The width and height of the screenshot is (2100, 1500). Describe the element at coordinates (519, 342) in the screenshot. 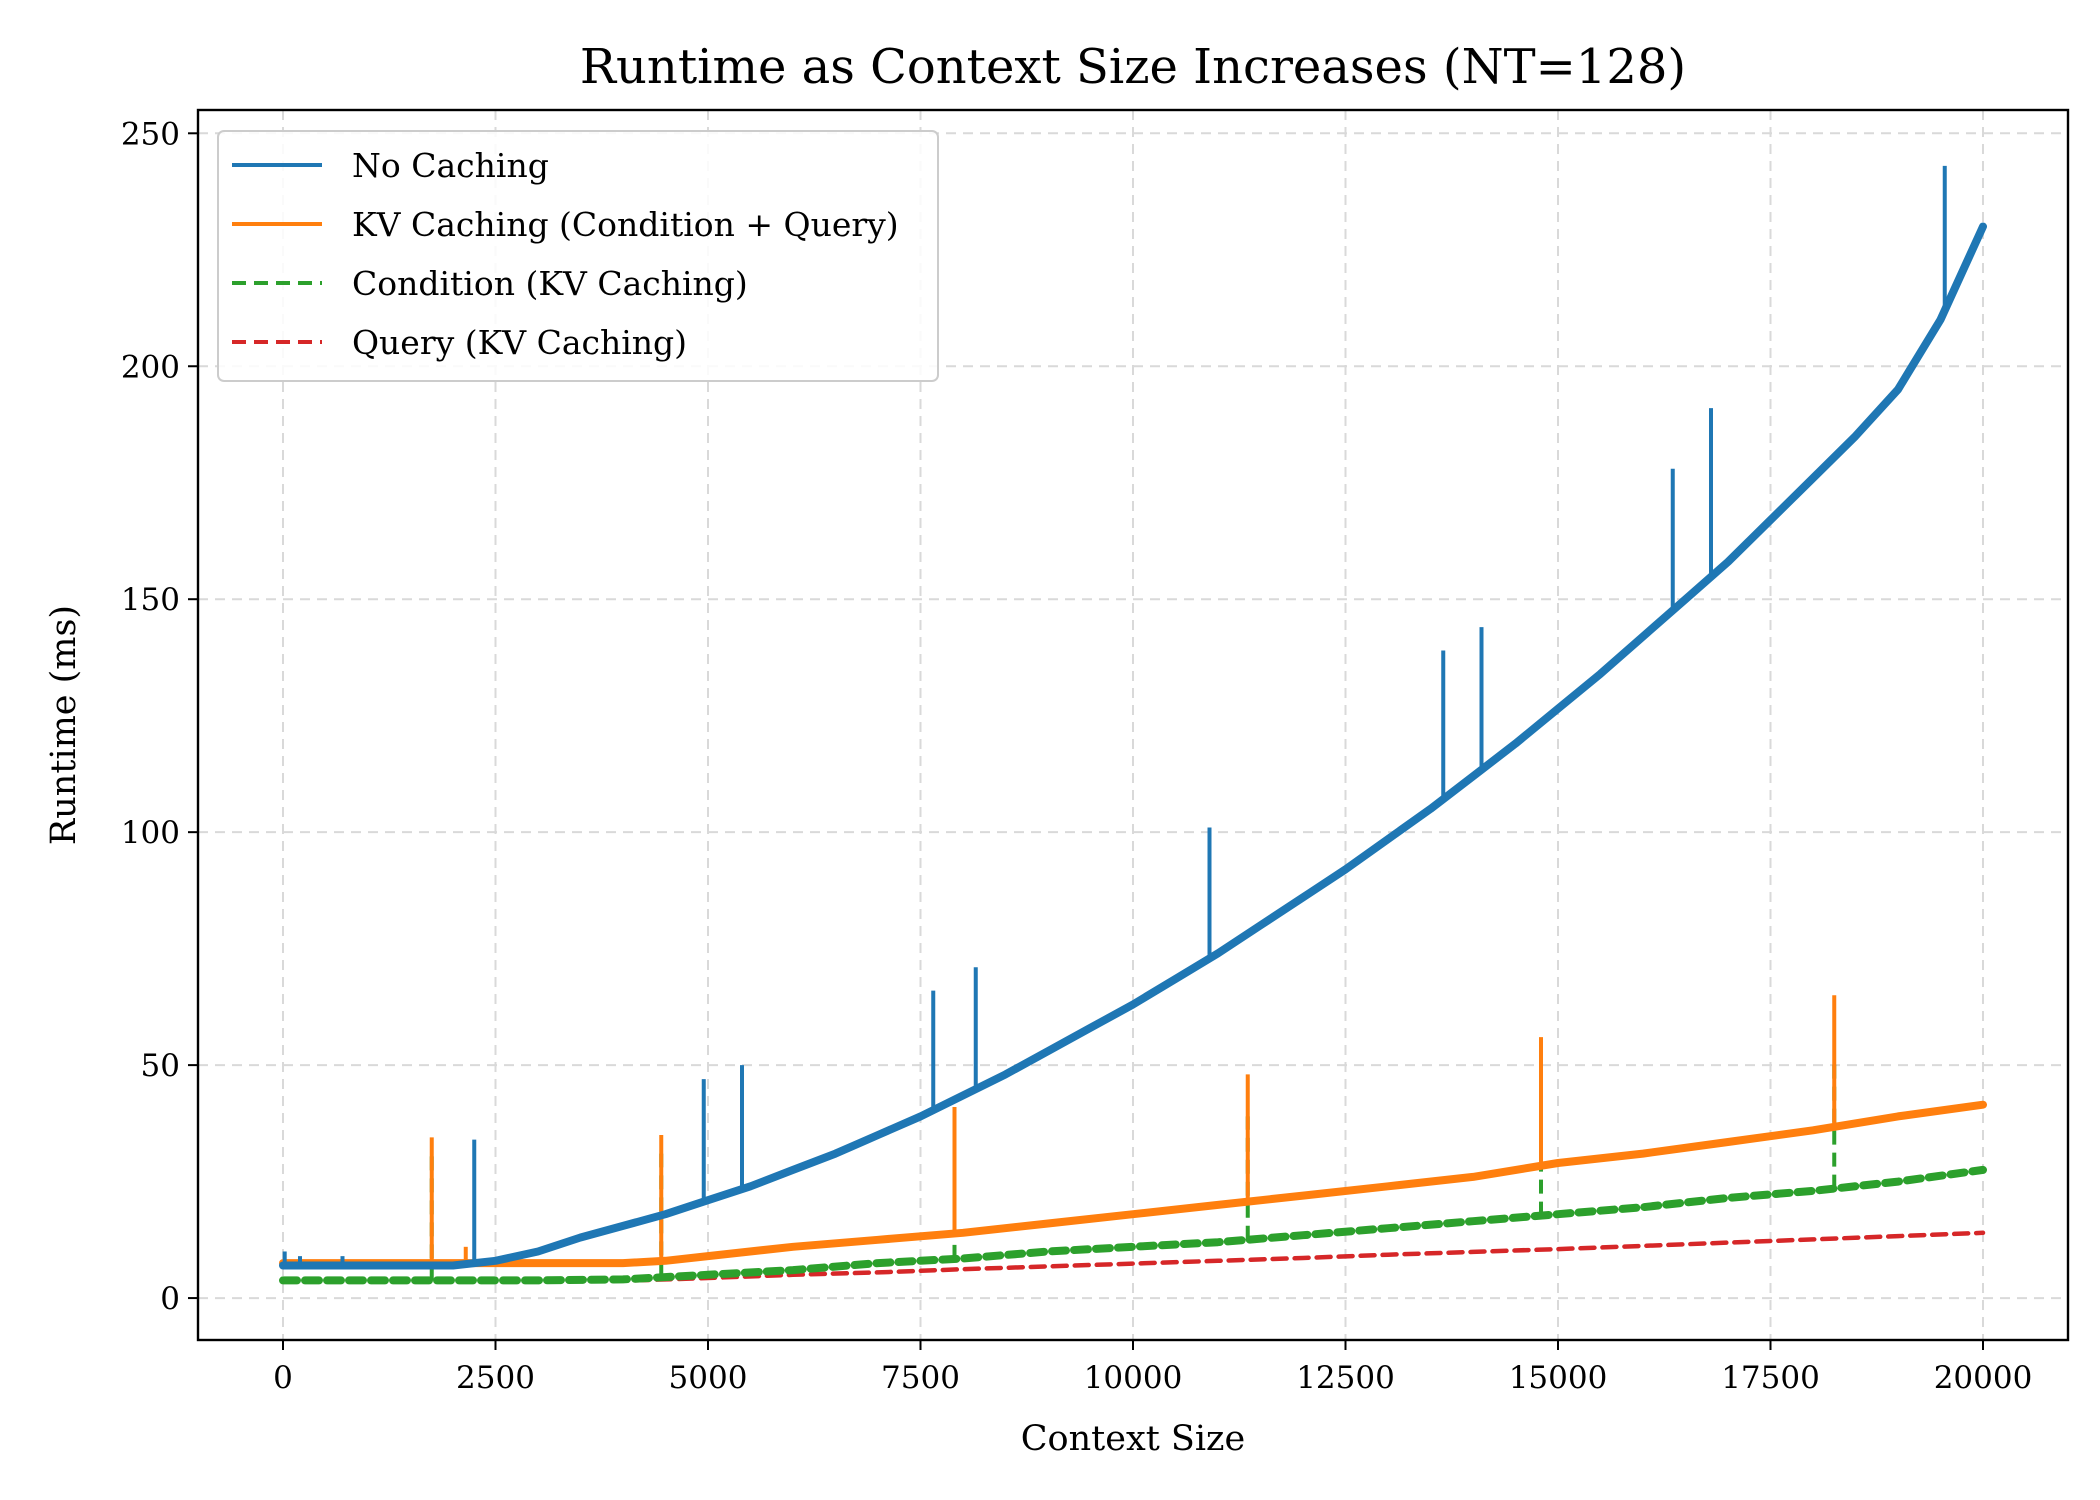

I see `legend-label-query: Query (KV Caching)` at that location.